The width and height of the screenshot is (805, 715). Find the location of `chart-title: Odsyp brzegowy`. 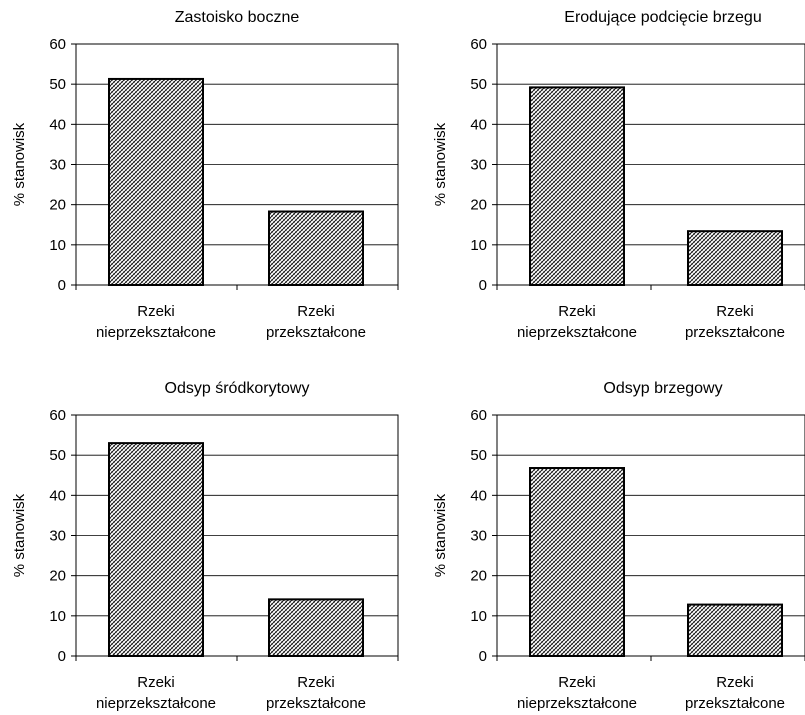

chart-title: Odsyp brzegowy is located at coordinates (662, 388).